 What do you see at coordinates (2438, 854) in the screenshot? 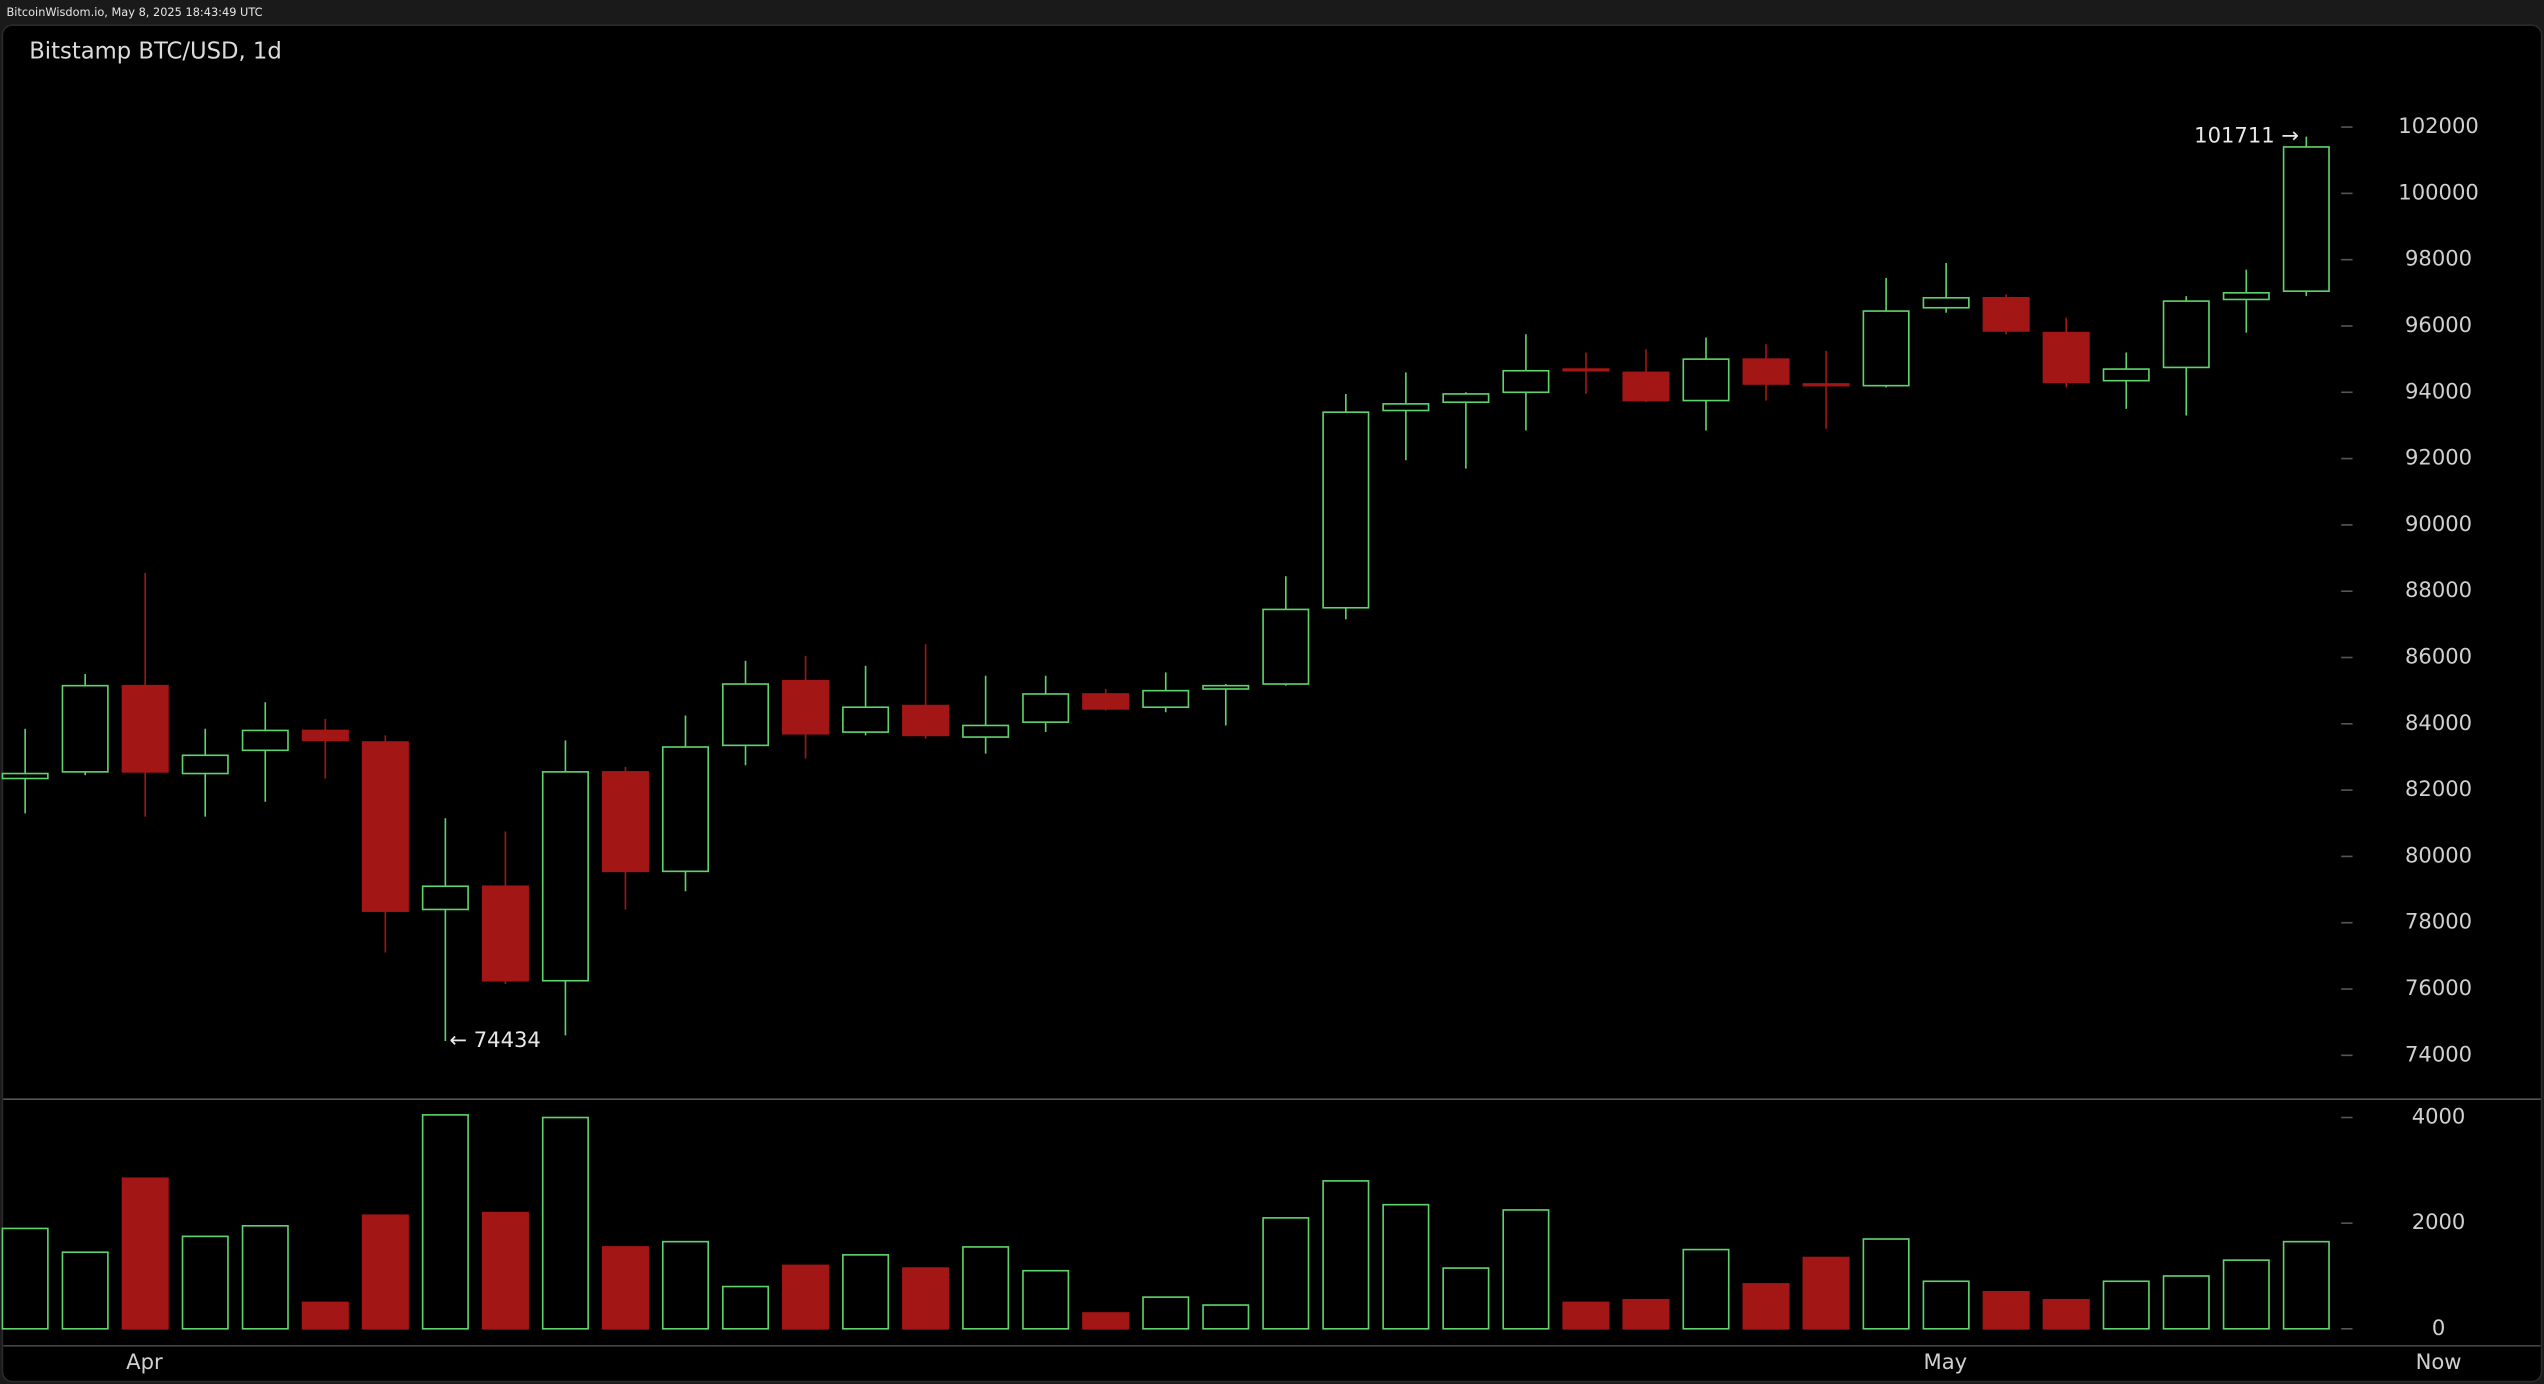
I see `y-tick-label: 80000` at bounding box center [2438, 854].